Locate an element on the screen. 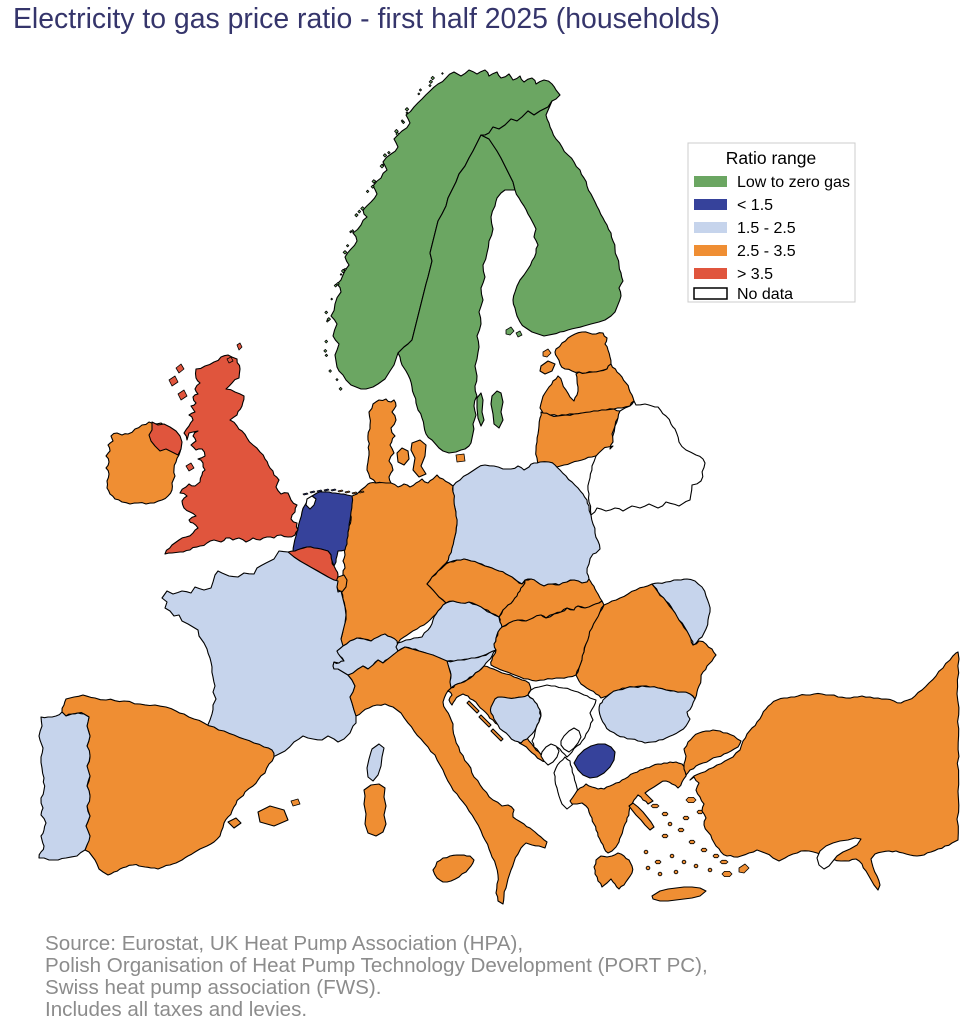  svg-text: Includes all taxes and levies. is located at coordinates (176, 1009).